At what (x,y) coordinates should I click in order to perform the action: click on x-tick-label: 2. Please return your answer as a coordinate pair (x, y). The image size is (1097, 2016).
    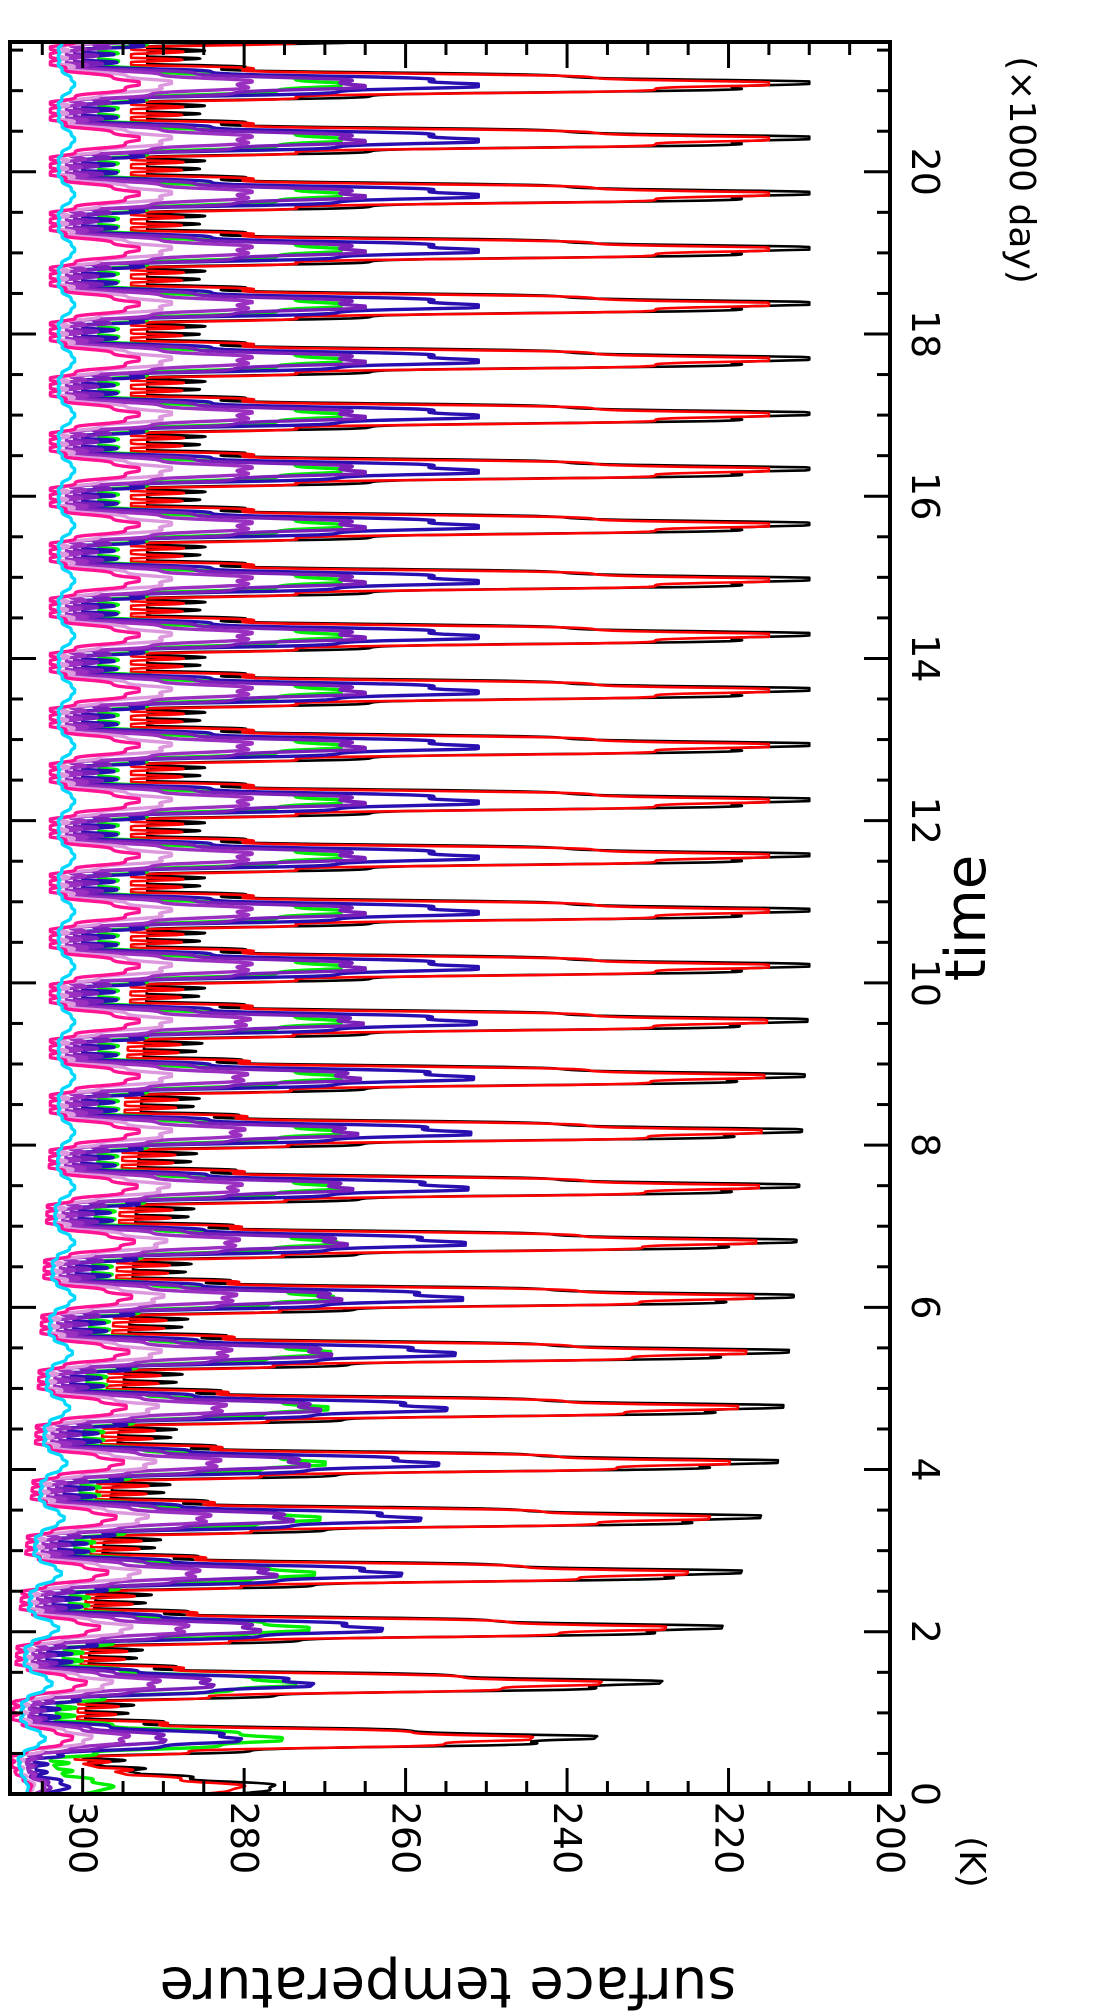
    Looking at the image, I should click on (925, 1632).